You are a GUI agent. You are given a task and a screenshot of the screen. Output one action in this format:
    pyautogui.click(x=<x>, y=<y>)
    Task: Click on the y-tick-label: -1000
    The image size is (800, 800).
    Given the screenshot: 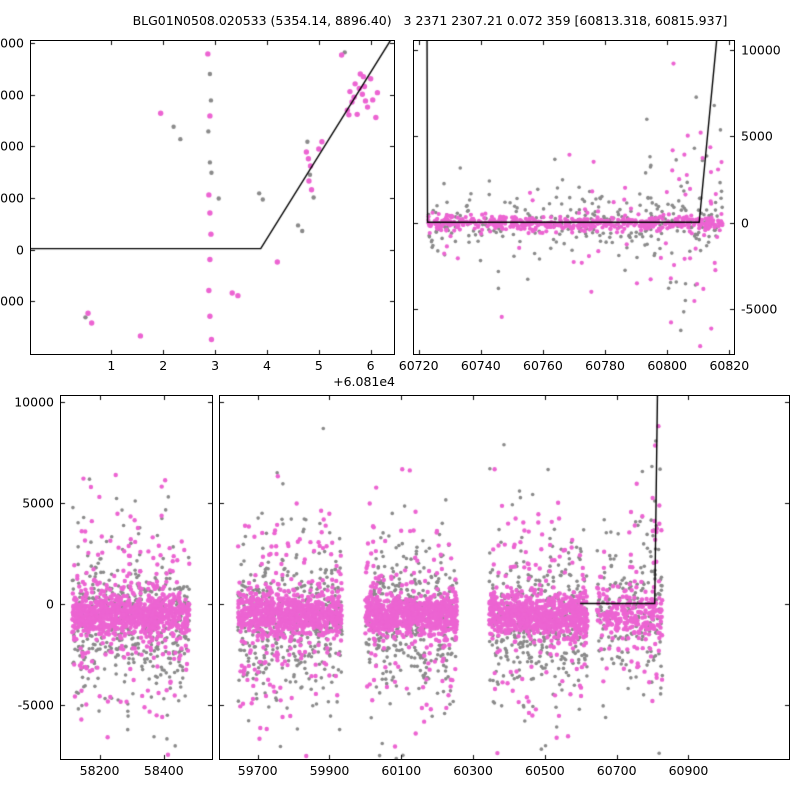 What is the action you would take?
    pyautogui.click(x=12, y=301)
    